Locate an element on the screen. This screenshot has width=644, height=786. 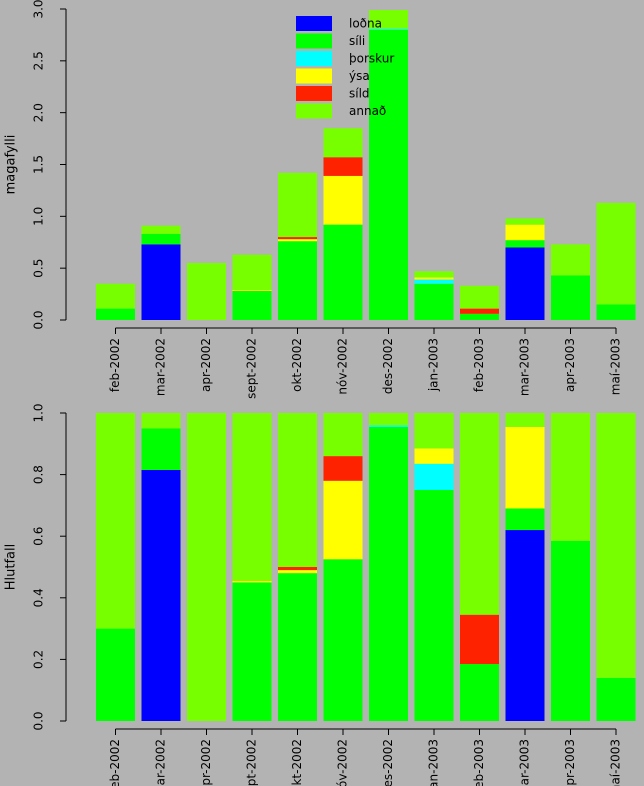
legend-label-0: loðna is located at coordinates (365, 24).